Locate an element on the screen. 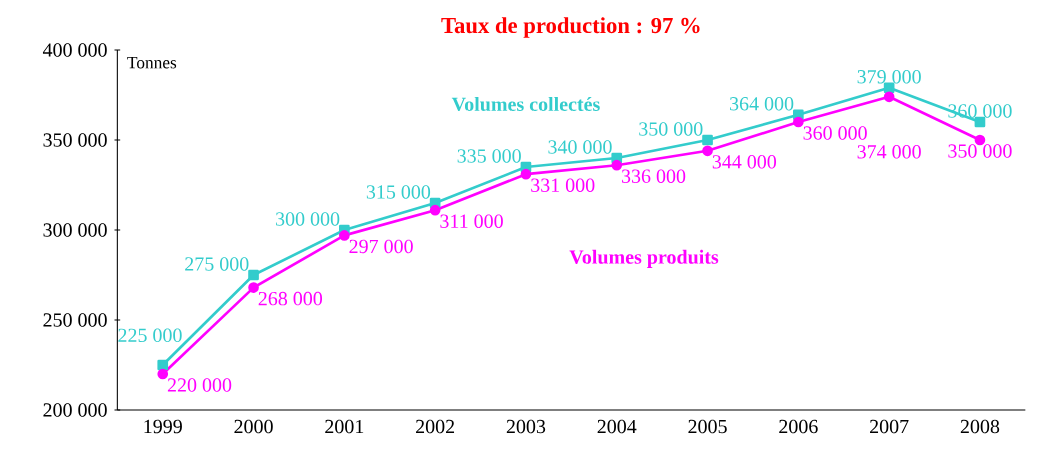 This screenshot has height=462, width=1037. data-label: 275 000 is located at coordinates (217, 264).